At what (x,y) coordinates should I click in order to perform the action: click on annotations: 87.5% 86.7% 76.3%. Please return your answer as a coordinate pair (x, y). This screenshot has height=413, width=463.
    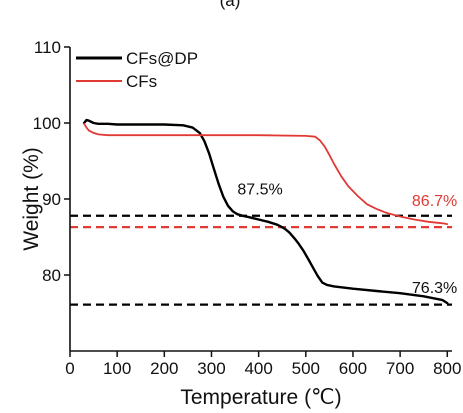
    Looking at the image, I should click on (347, 239).